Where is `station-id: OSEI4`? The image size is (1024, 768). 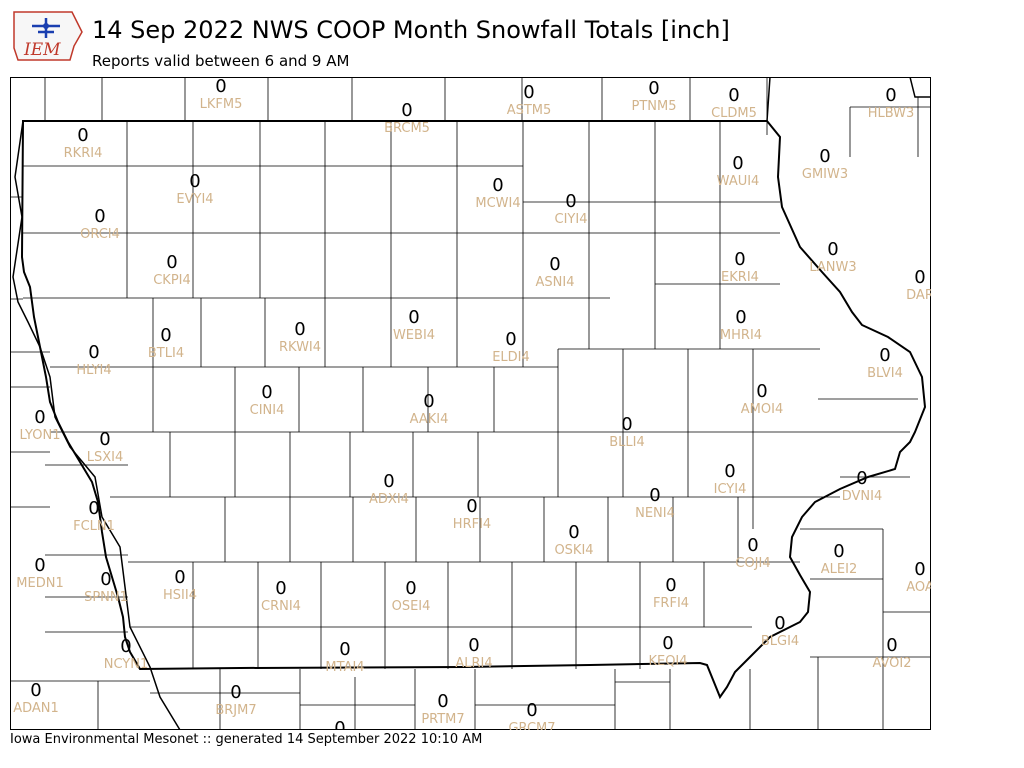
station-id: OSEI4 is located at coordinates (411, 606).